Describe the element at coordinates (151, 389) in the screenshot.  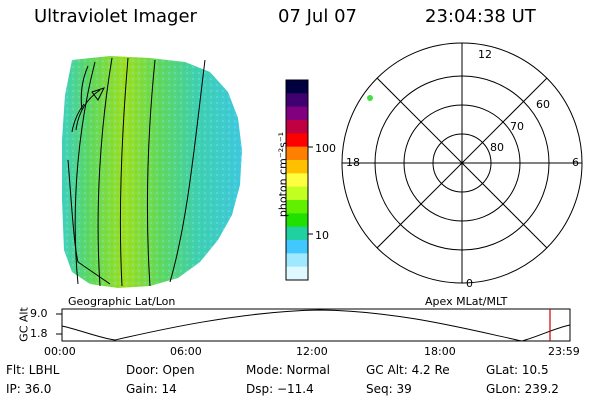
I see `info-gain: Gain: 14` at that location.